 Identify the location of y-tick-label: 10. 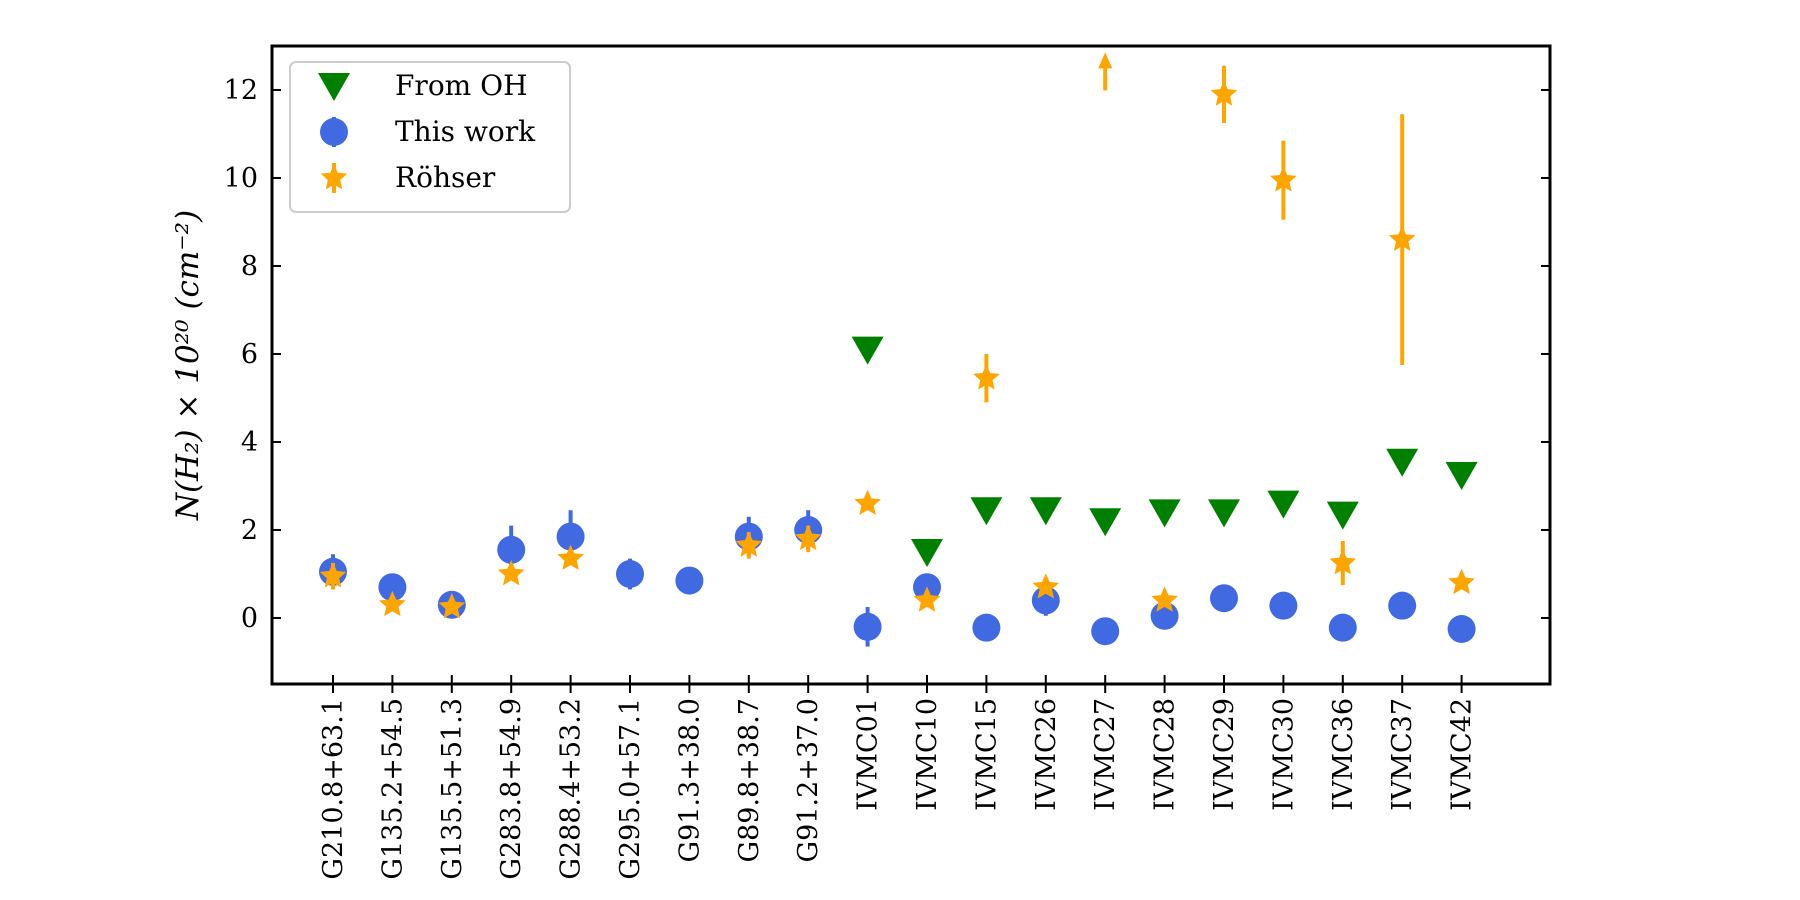
(241, 178).